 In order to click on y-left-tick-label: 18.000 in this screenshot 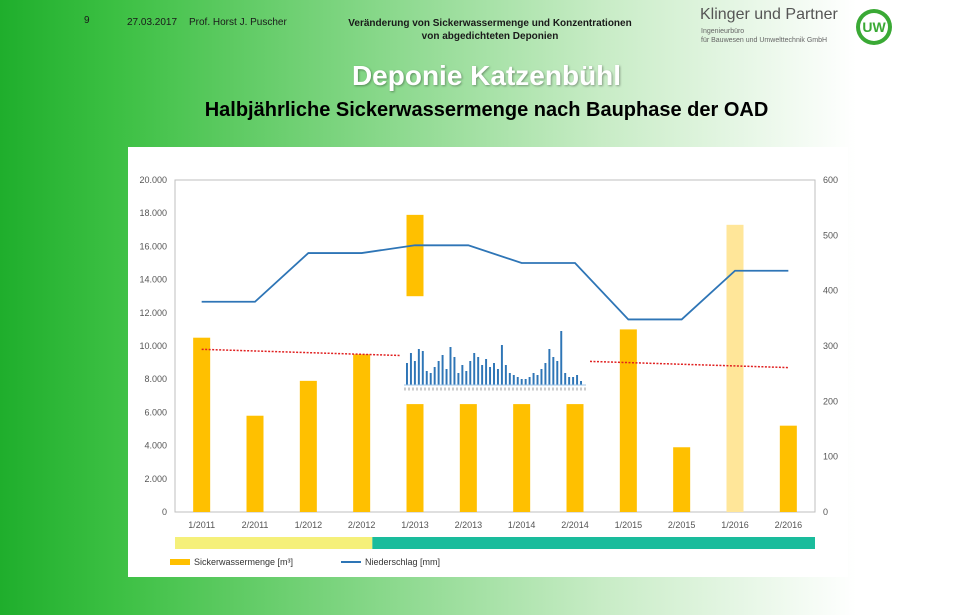, I will do `click(153, 213)`.